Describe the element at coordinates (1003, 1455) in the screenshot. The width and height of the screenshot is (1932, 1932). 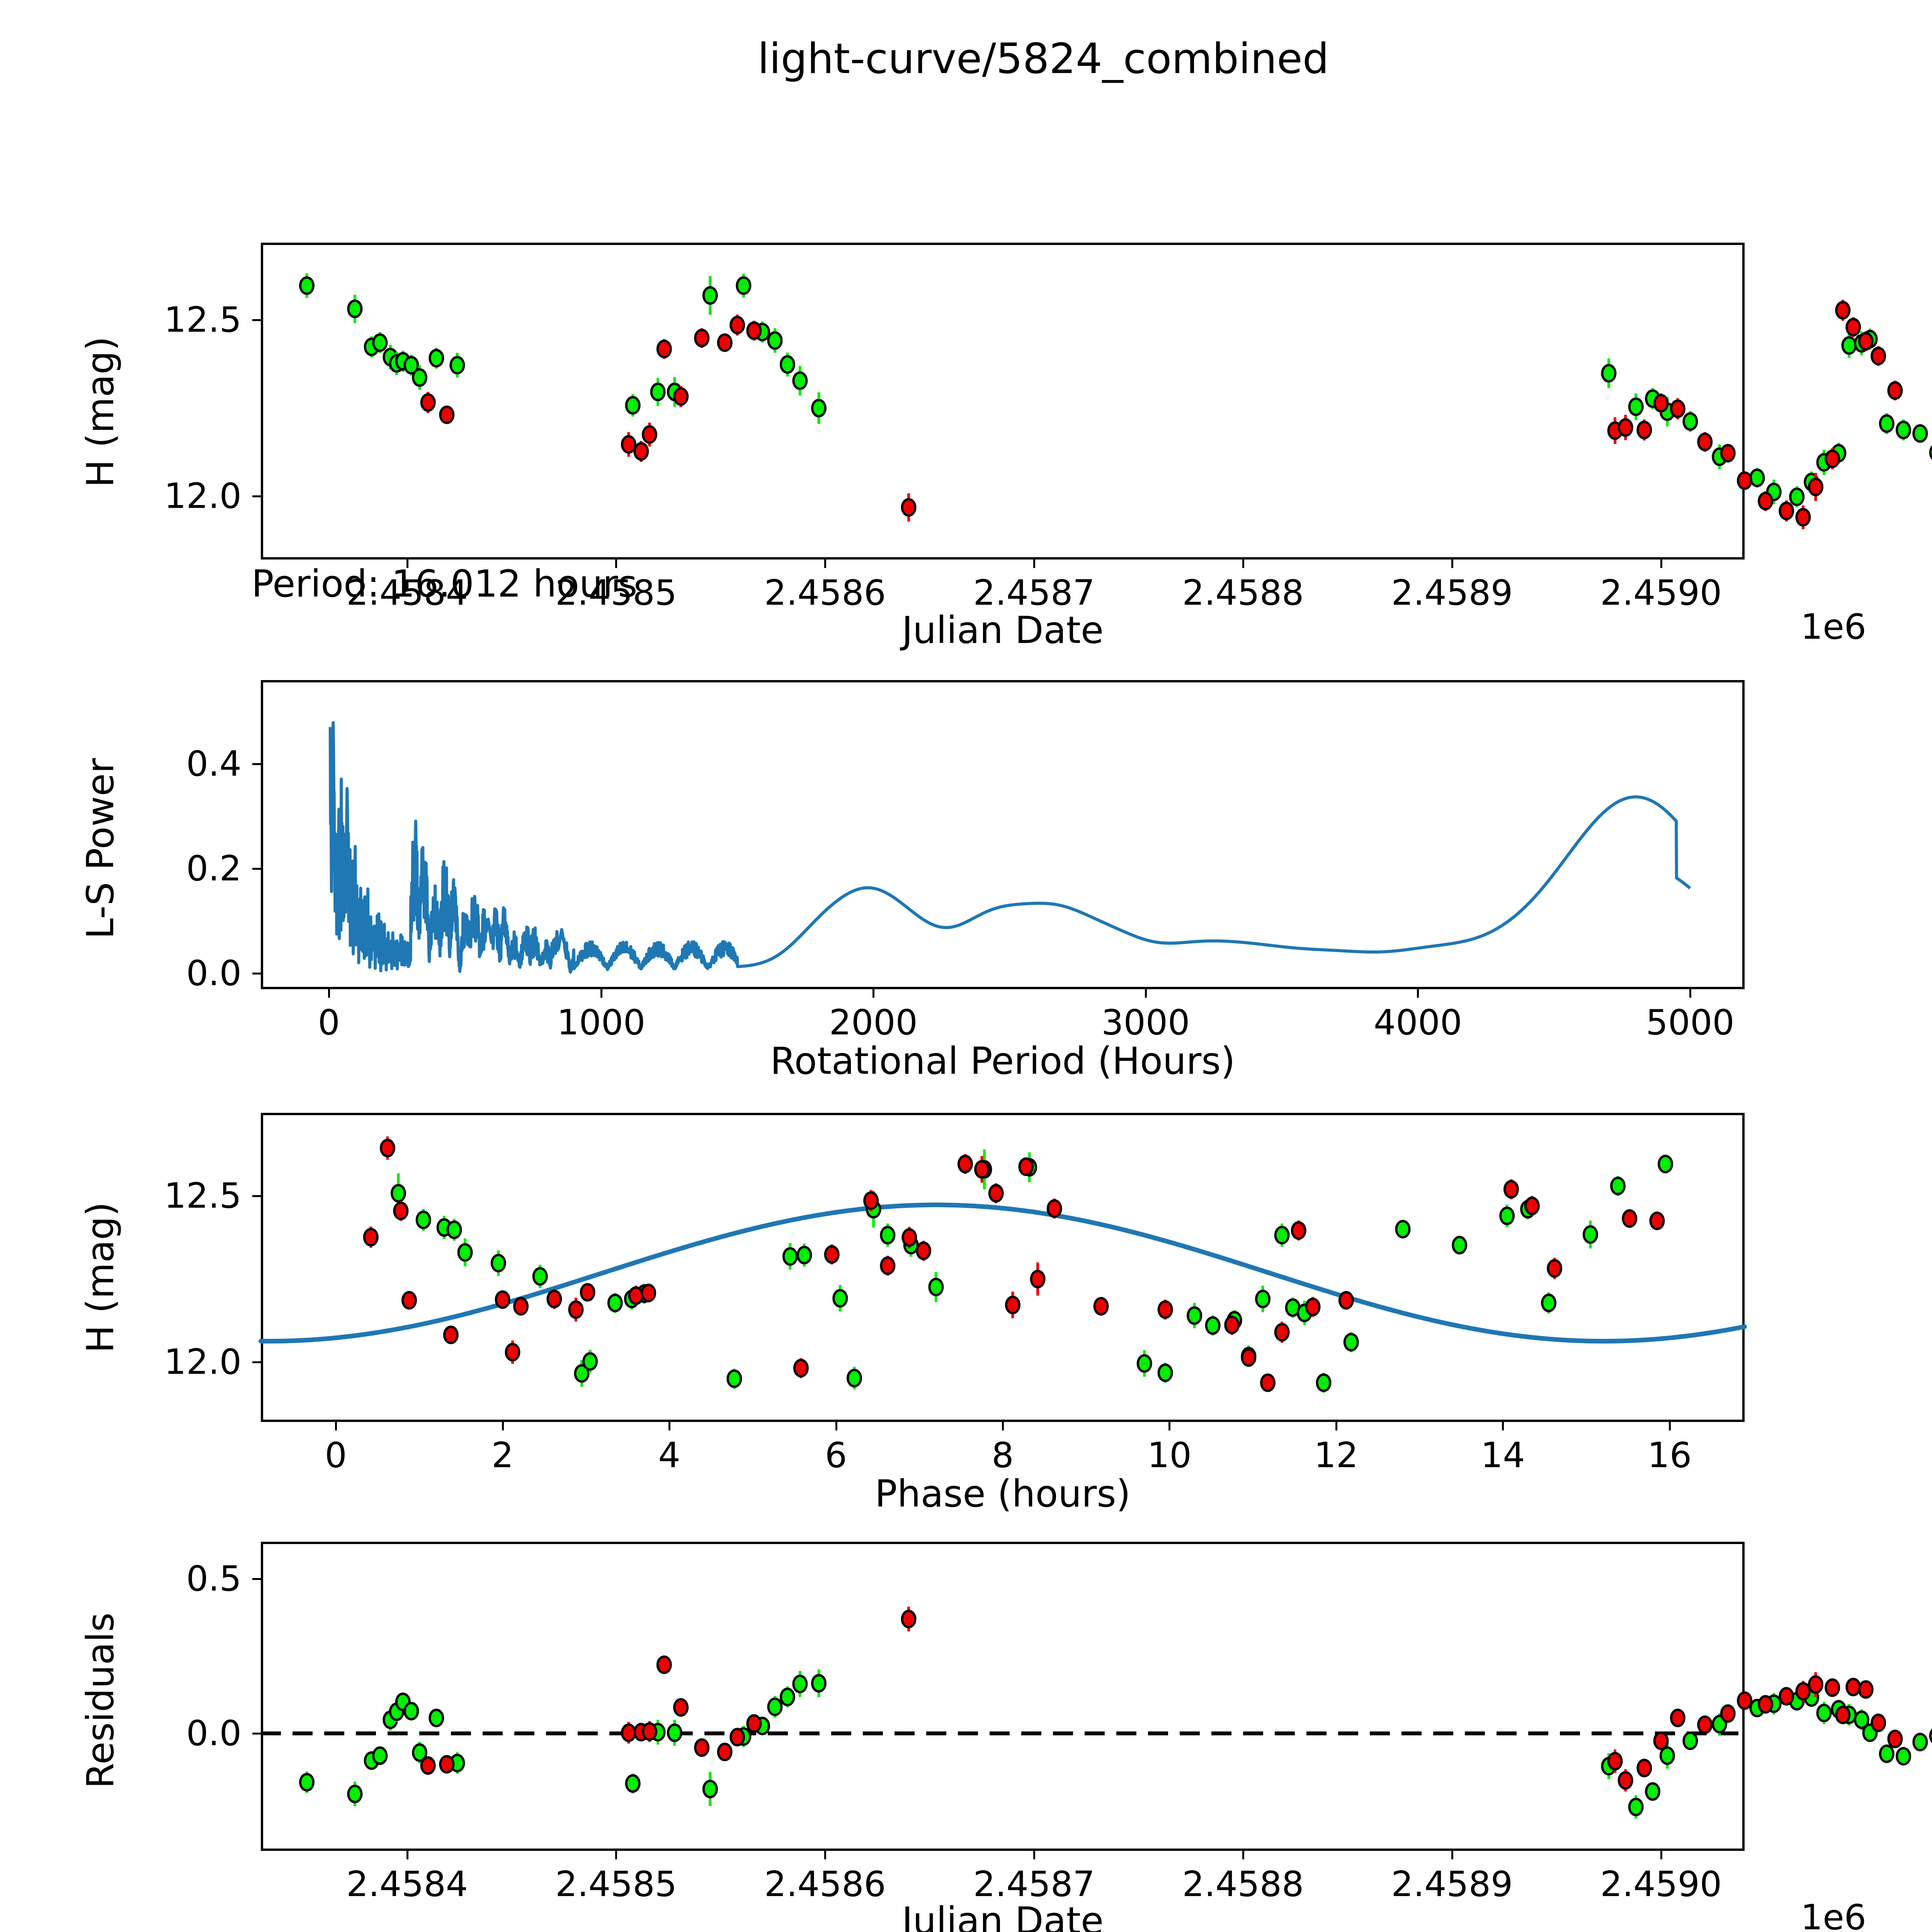
I see `x-tick-label: 8` at that location.